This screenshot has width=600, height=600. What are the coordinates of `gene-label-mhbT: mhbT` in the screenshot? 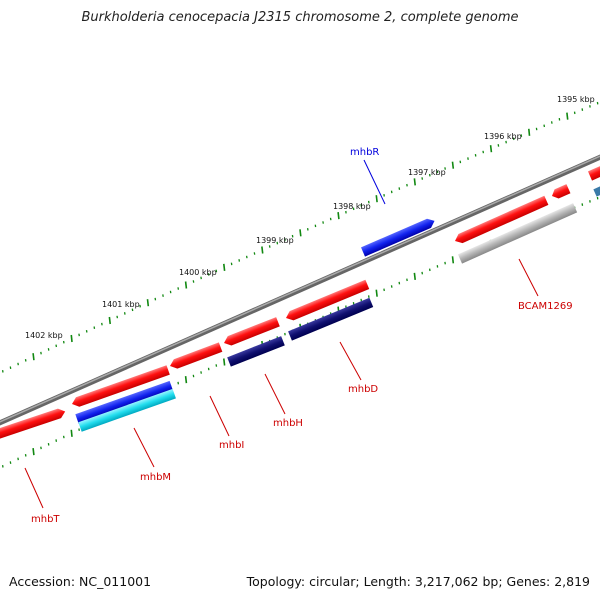 It's located at (45, 519).